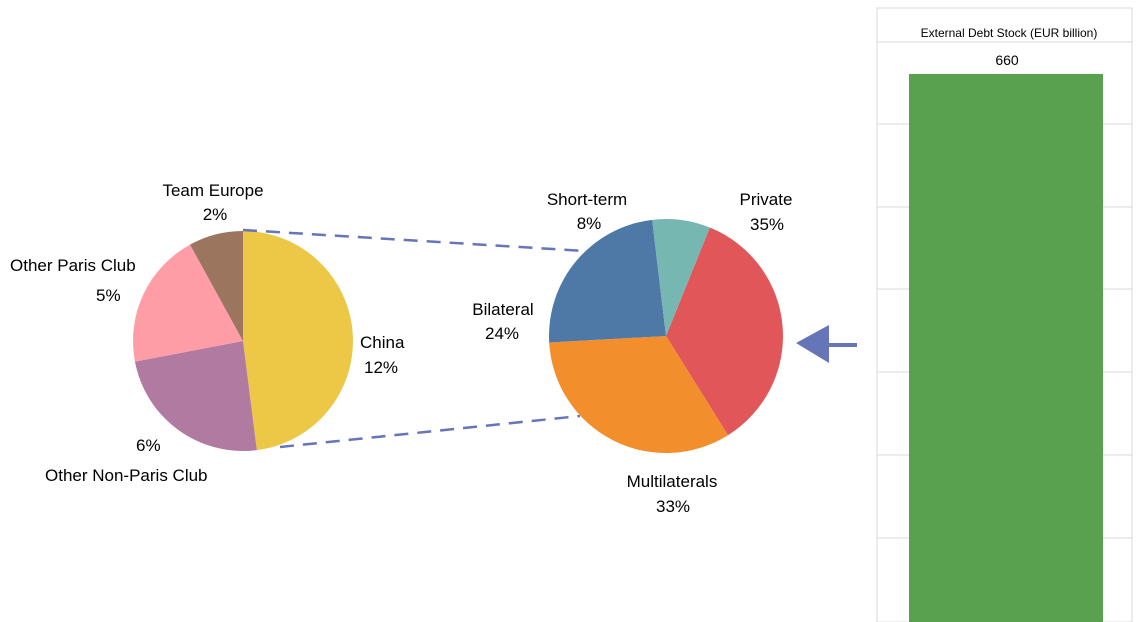 The height and width of the screenshot is (622, 1138). Describe the element at coordinates (215, 214) in the screenshot. I see `pct-team-europe: 2%` at that location.